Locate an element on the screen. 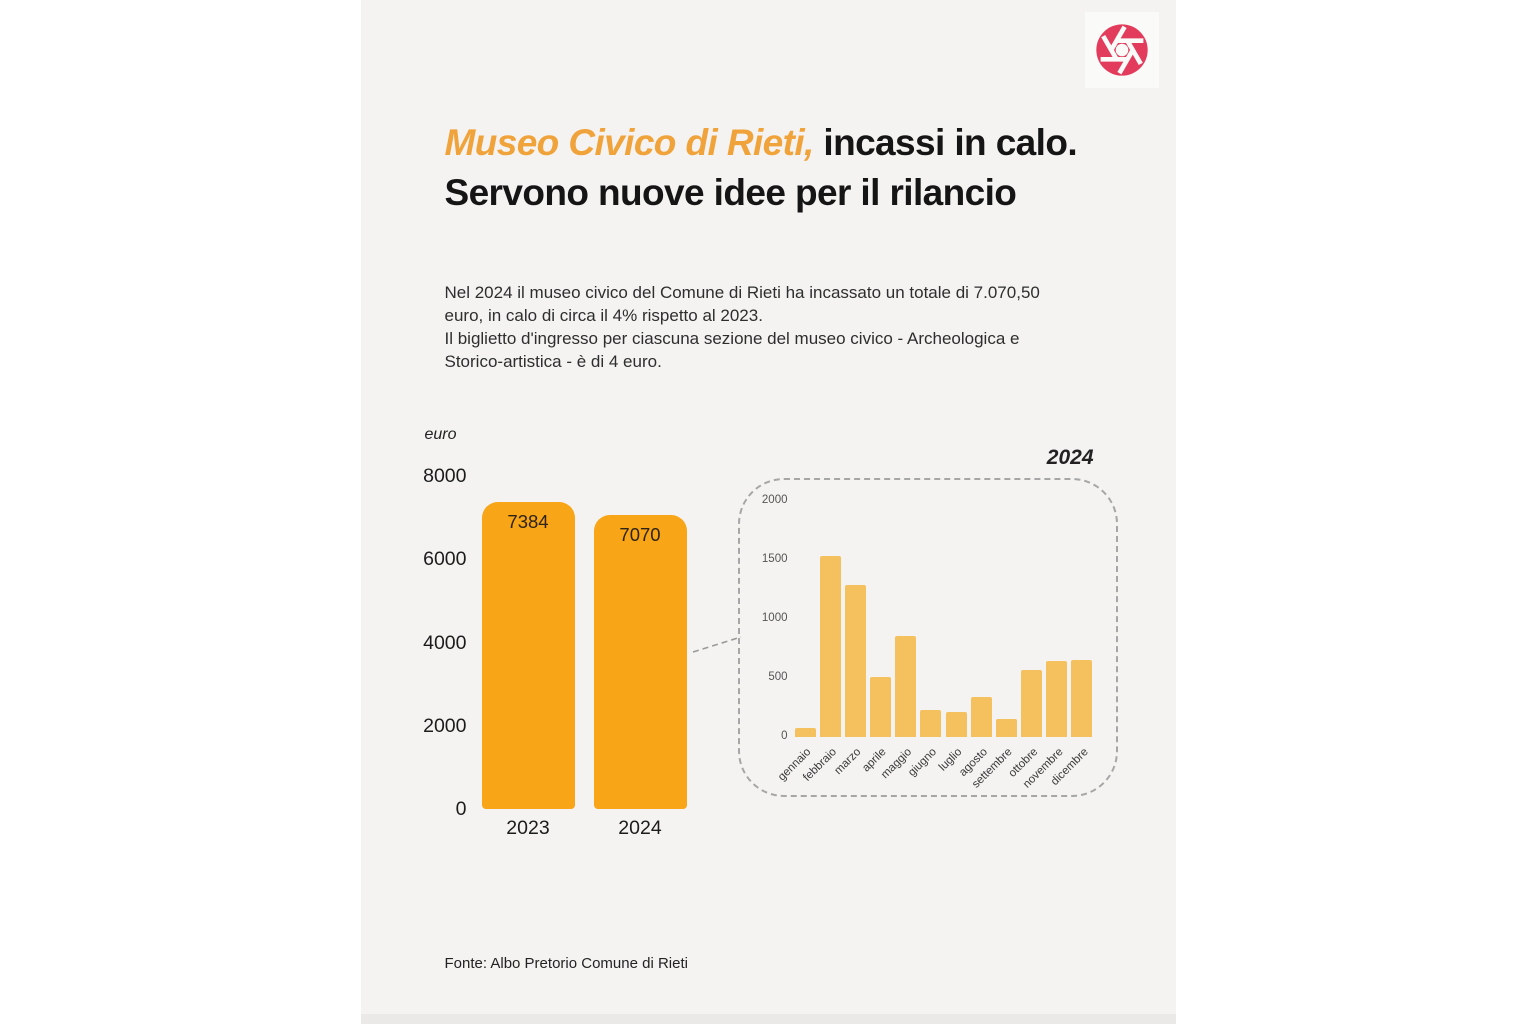 The height and width of the screenshot is (1024, 1536). inset-y-tick-label: 1500 is located at coordinates (774, 559).